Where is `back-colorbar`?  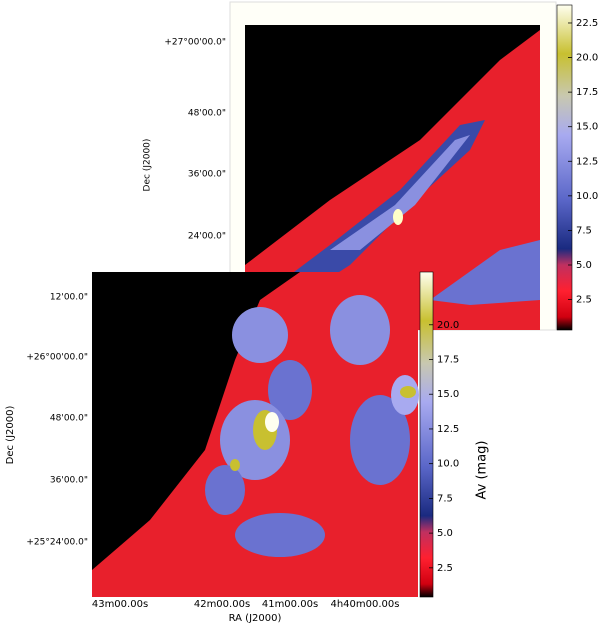 back-colorbar is located at coordinates (564, 167).